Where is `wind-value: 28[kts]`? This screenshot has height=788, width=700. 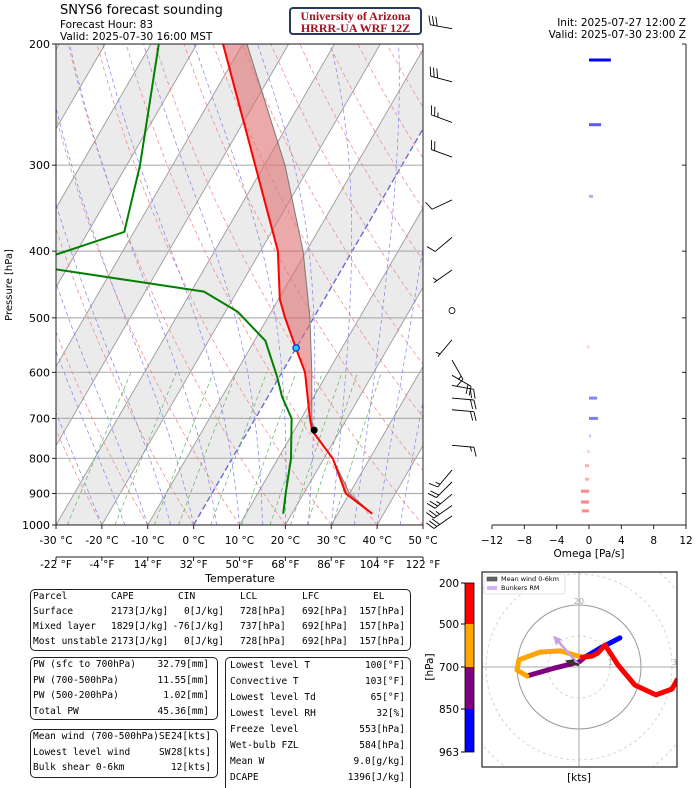 wind-value: 28[kts] is located at coordinates (190, 752).